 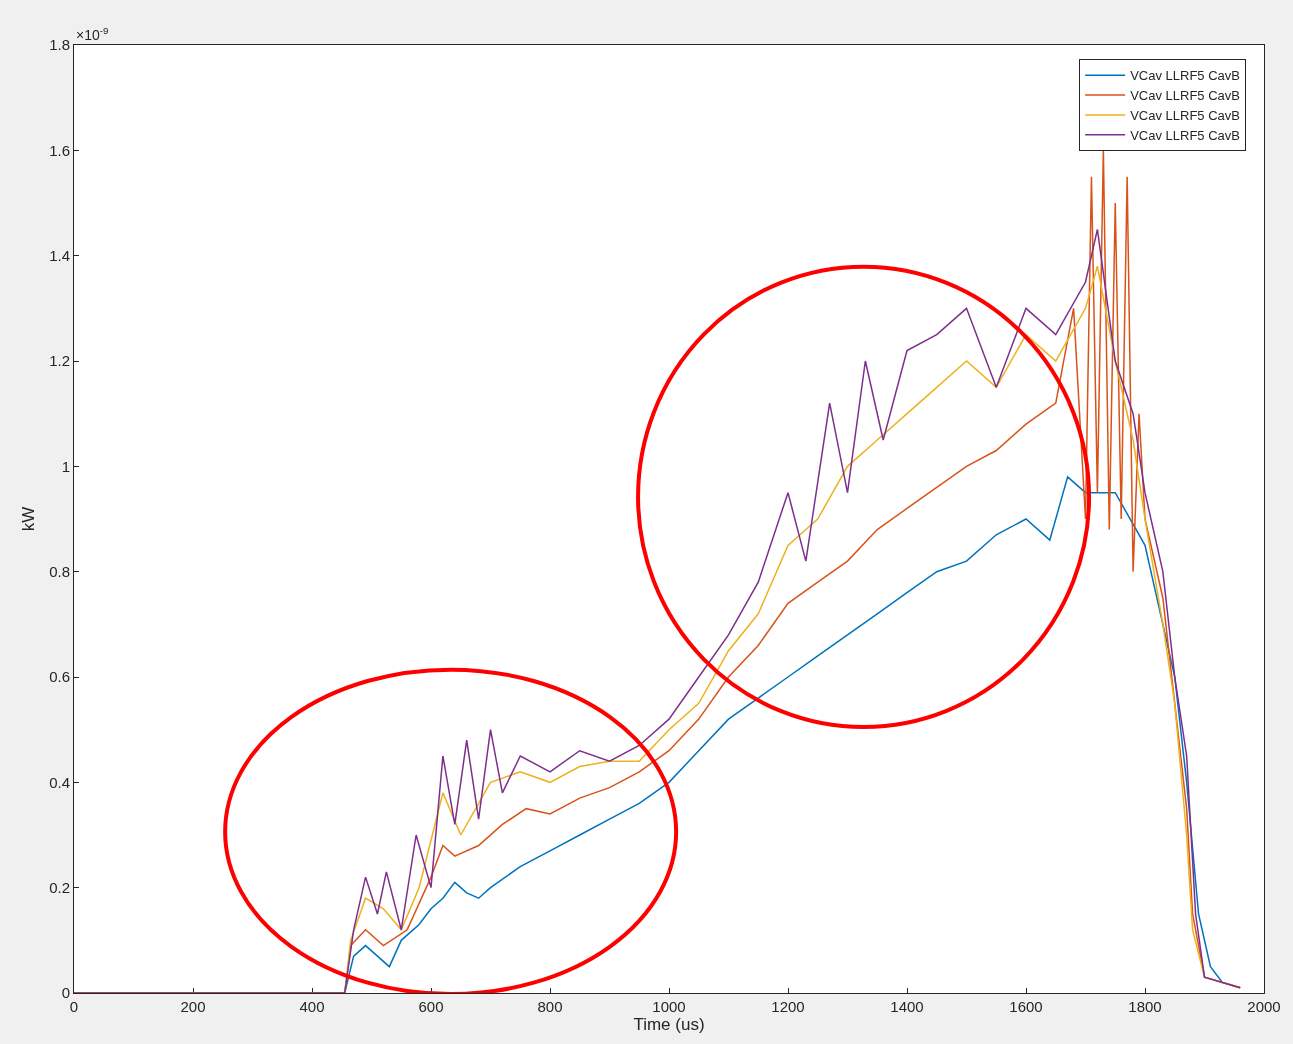 I want to click on x-tick-label: 1800, so click(x=1145, y=1006).